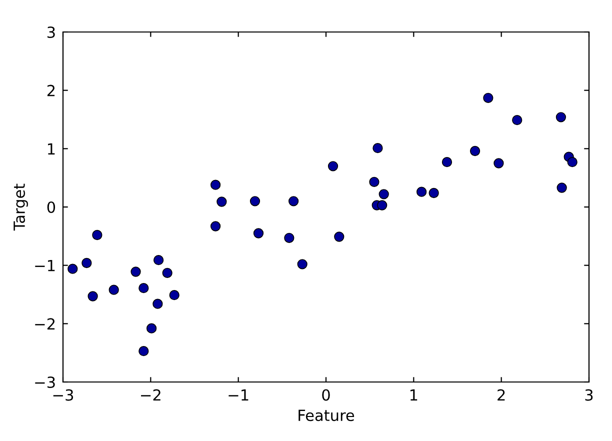 The height and width of the screenshot is (441, 612). I want to click on x-tick-label: 3, so click(589, 395).